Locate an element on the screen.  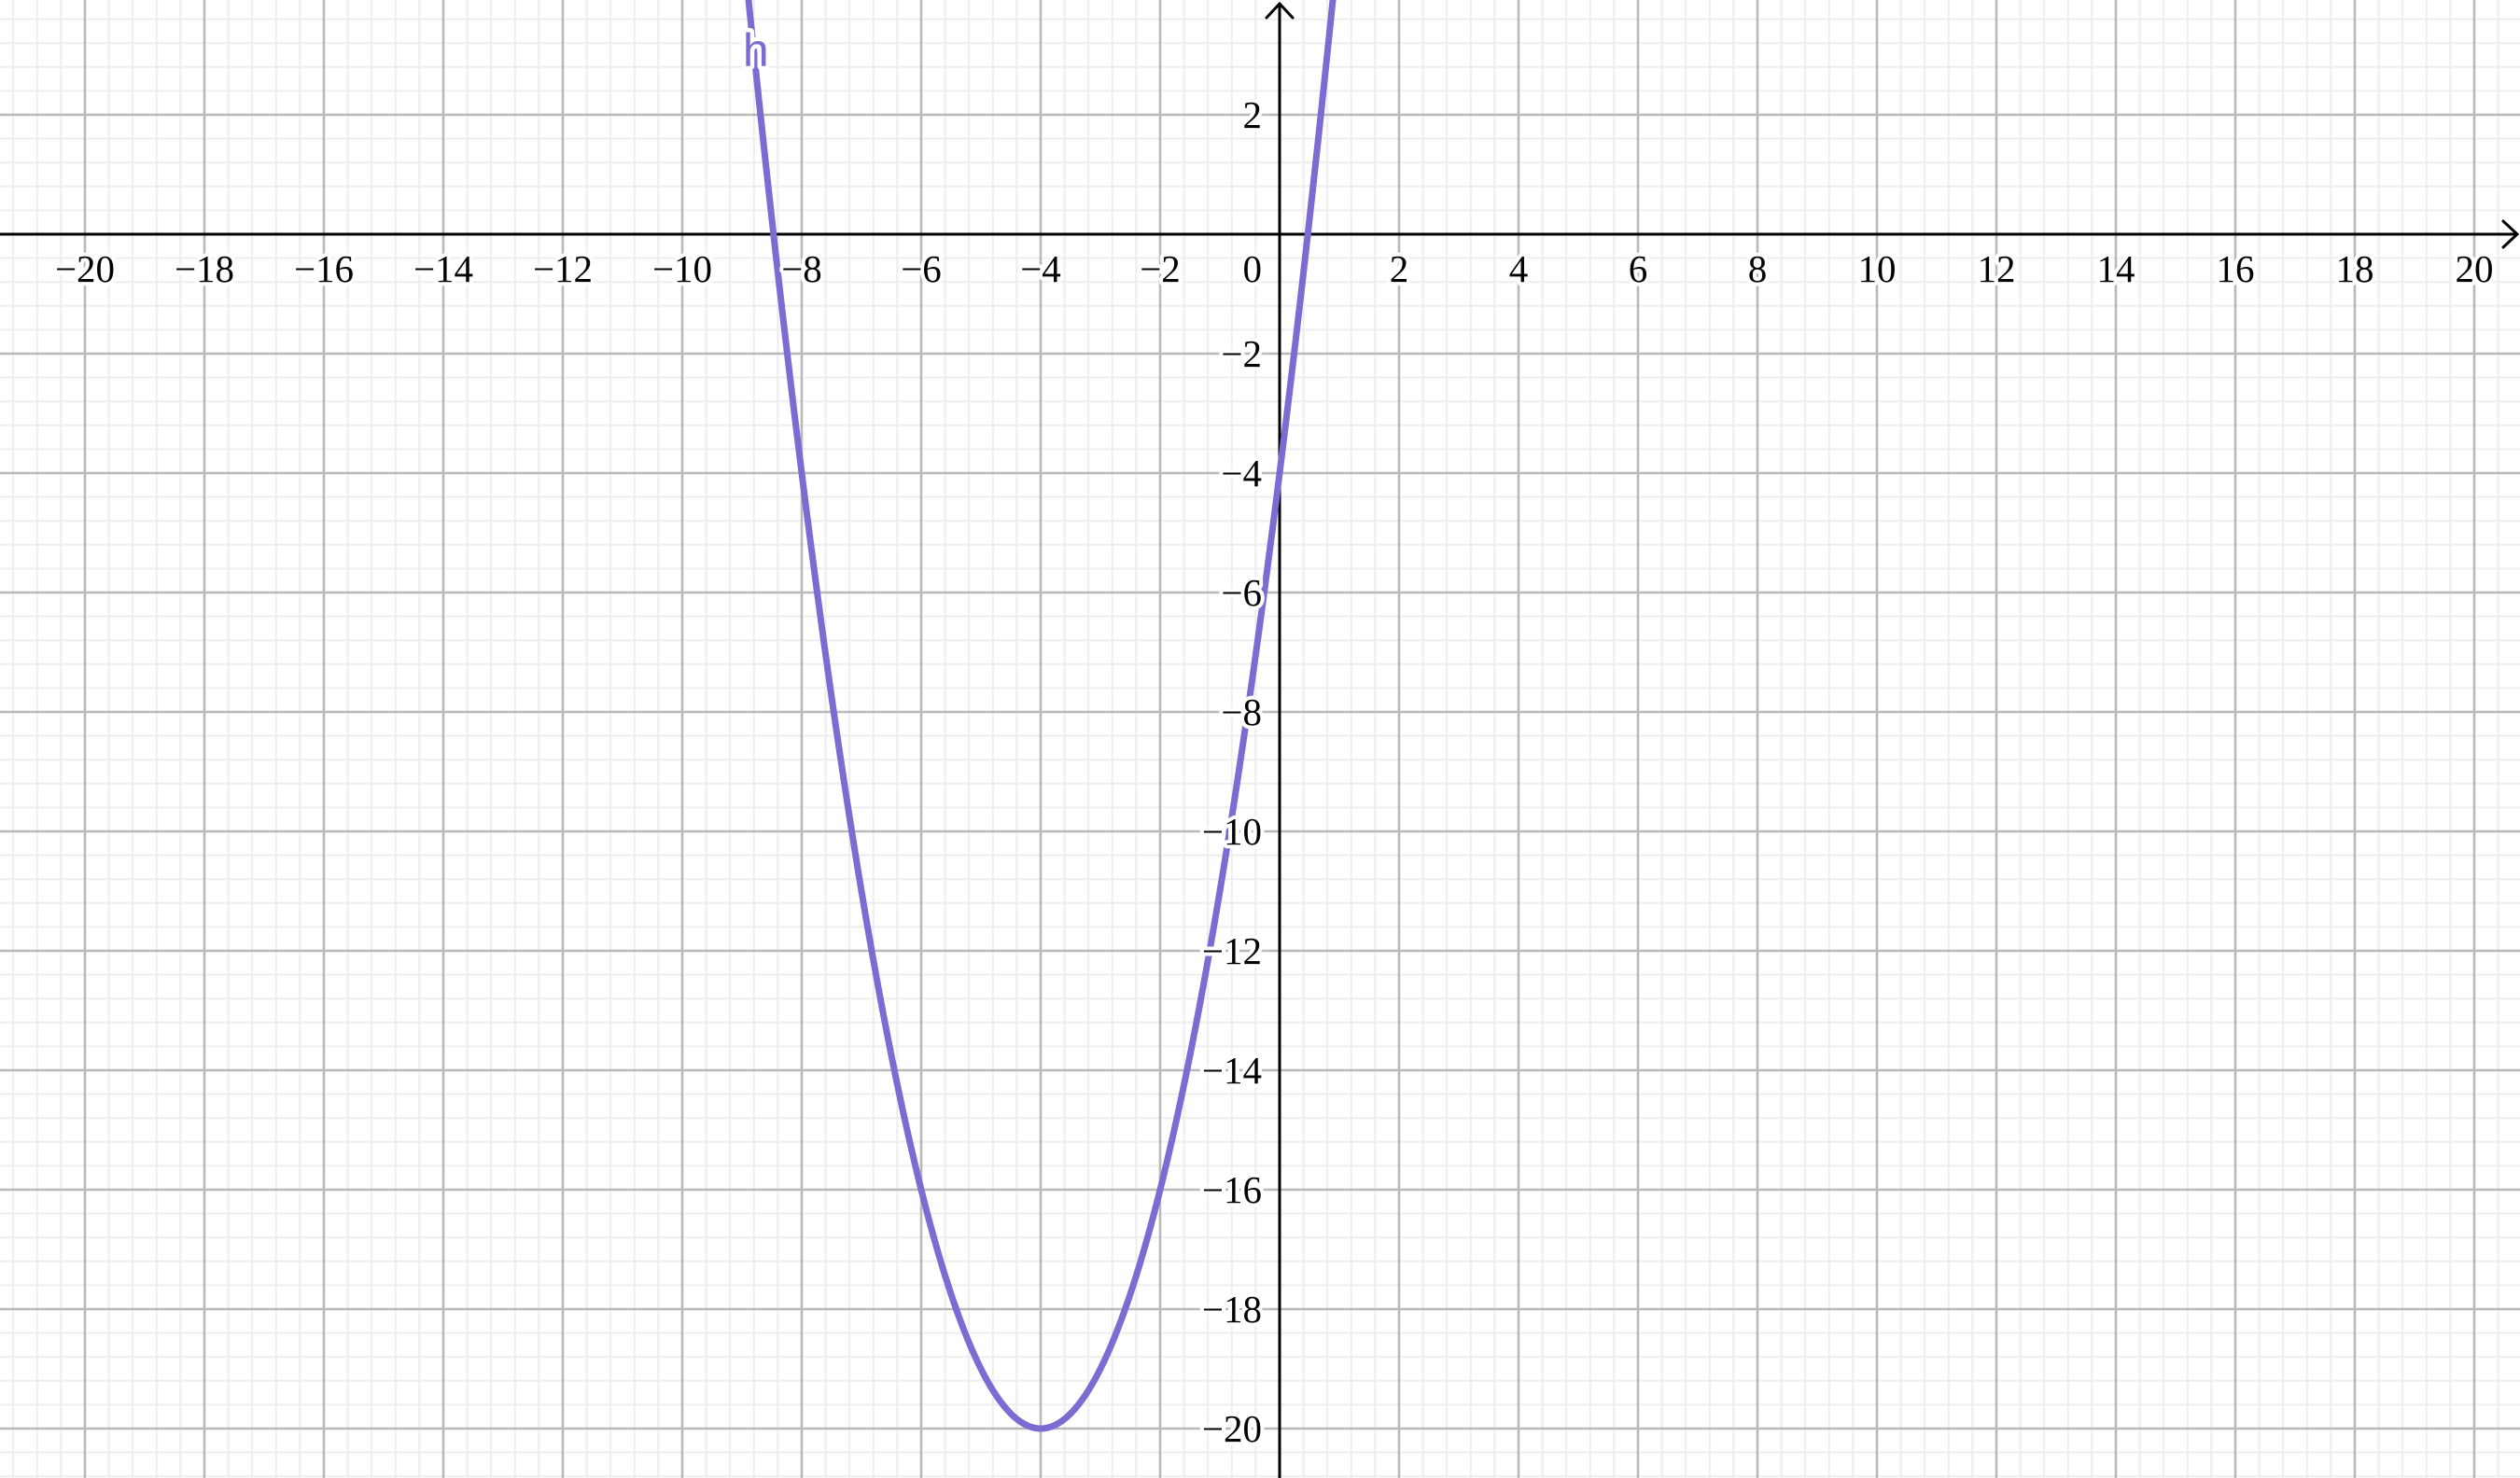
y-tick-label: −6 is located at coordinates (1241, 592).